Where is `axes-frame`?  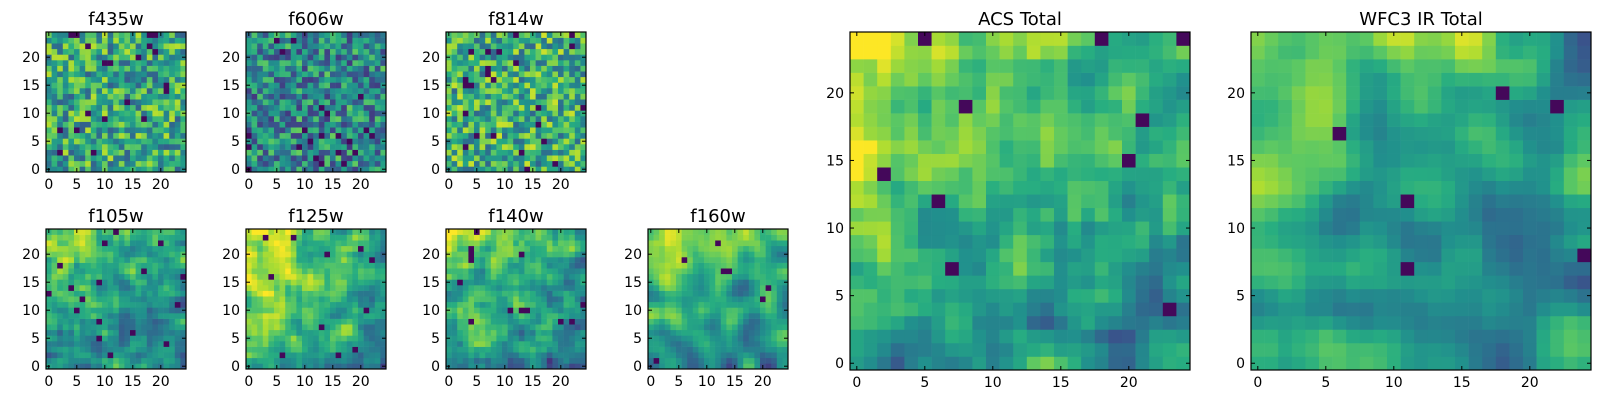 axes-frame is located at coordinates (316, 102).